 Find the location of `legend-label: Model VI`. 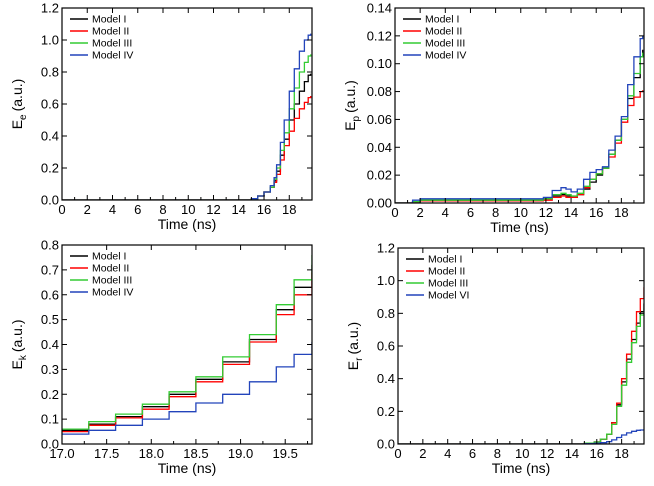

legend-label: Model VI is located at coordinates (448, 296).